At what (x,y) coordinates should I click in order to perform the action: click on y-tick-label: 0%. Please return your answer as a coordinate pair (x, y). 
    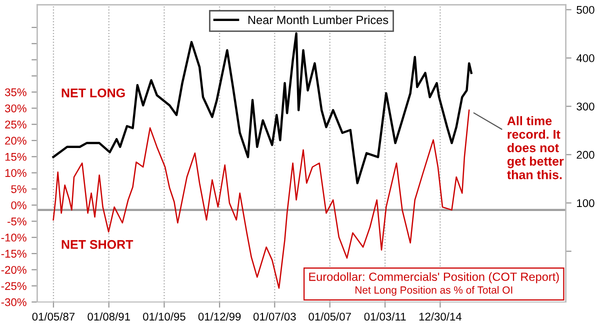
    Looking at the image, I should click on (18, 205).